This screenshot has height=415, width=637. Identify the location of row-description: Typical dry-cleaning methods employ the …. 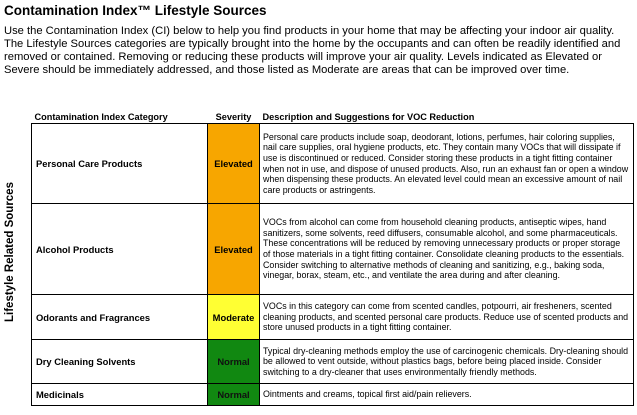
(446, 361).